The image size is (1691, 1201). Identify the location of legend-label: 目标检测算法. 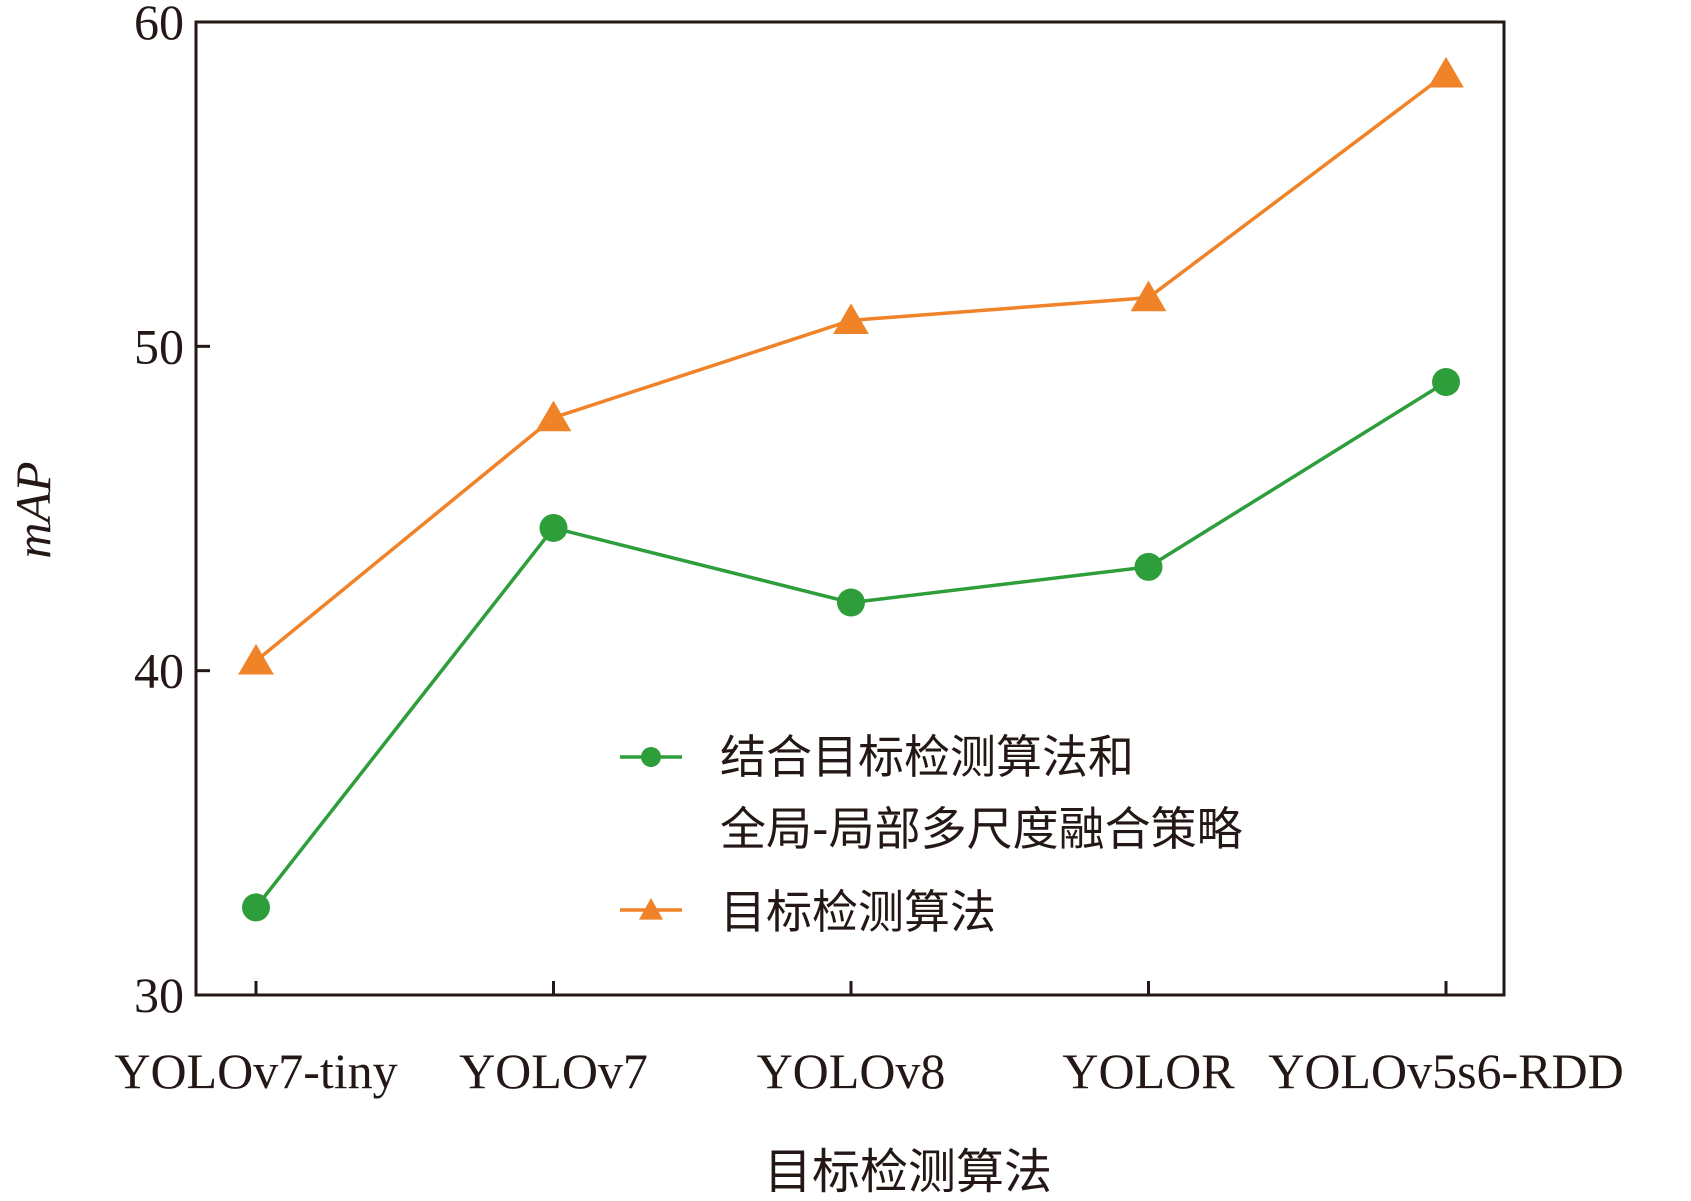
(858, 912).